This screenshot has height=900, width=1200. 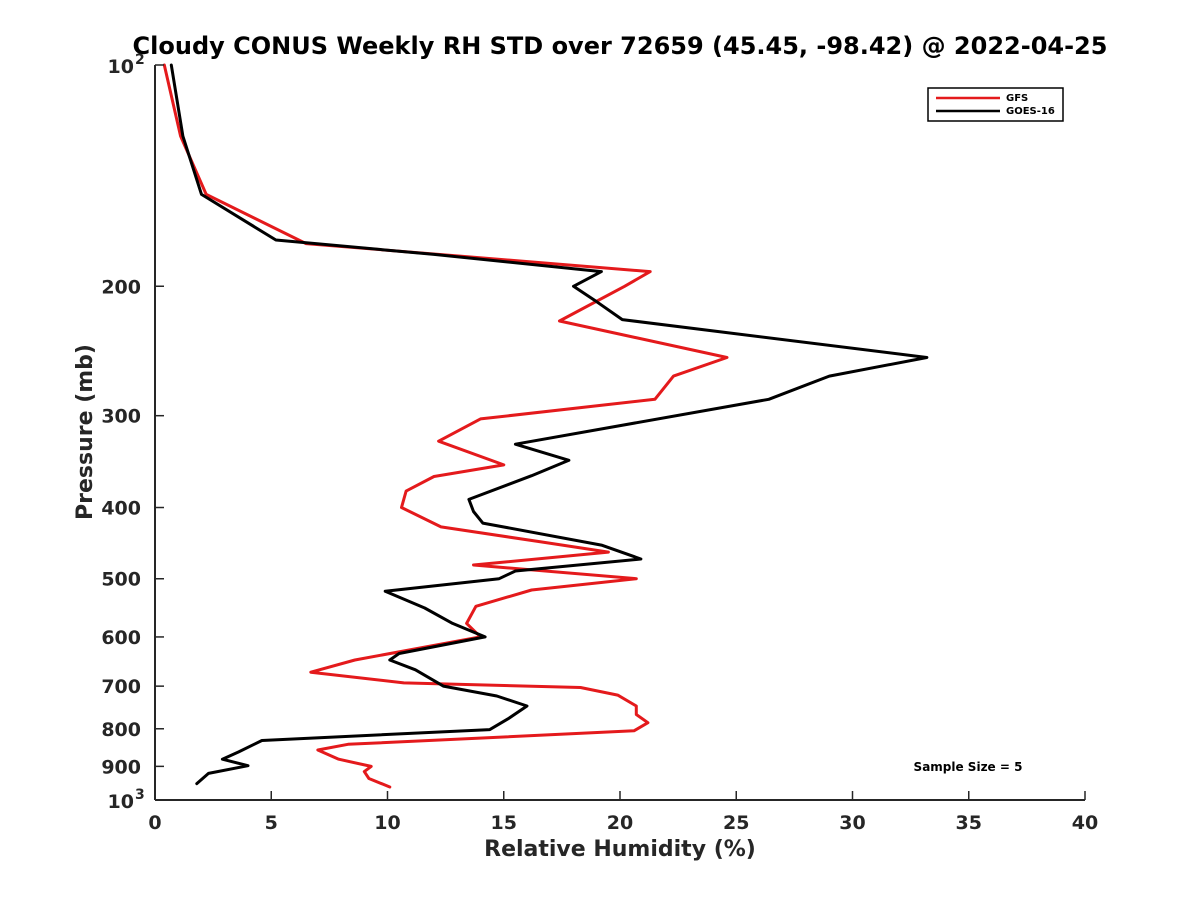 I want to click on x-tick-label: 5, so click(x=271, y=823).